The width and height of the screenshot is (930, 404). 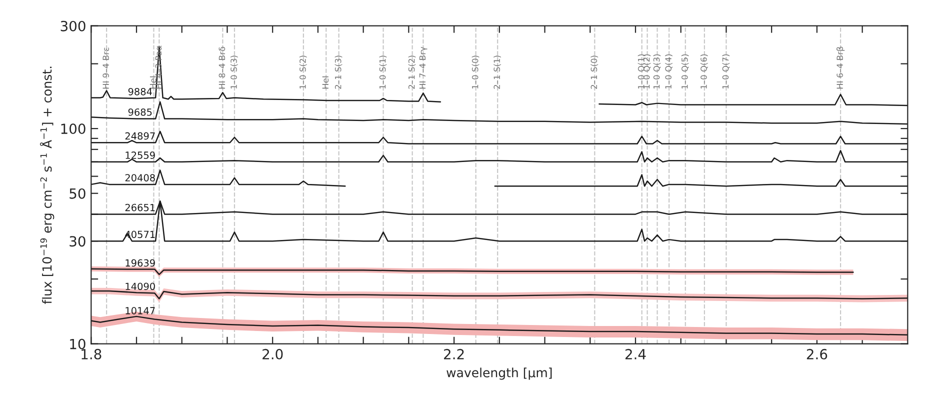 I want to click on x-tick-label: 1.8, so click(x=92, y=354).